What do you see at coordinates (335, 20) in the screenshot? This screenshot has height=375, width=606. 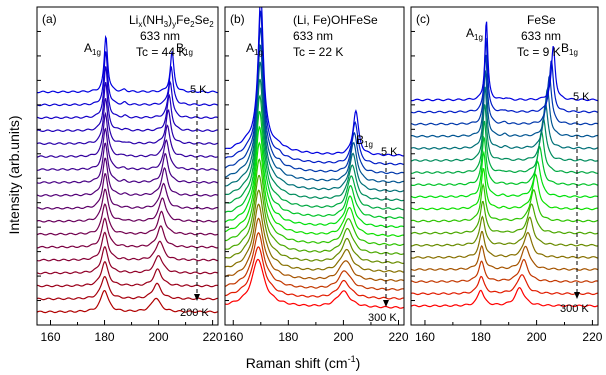 I see `panel-b-sample: (Li, Fe)OHFeSe` at bounding box center [335, 20].